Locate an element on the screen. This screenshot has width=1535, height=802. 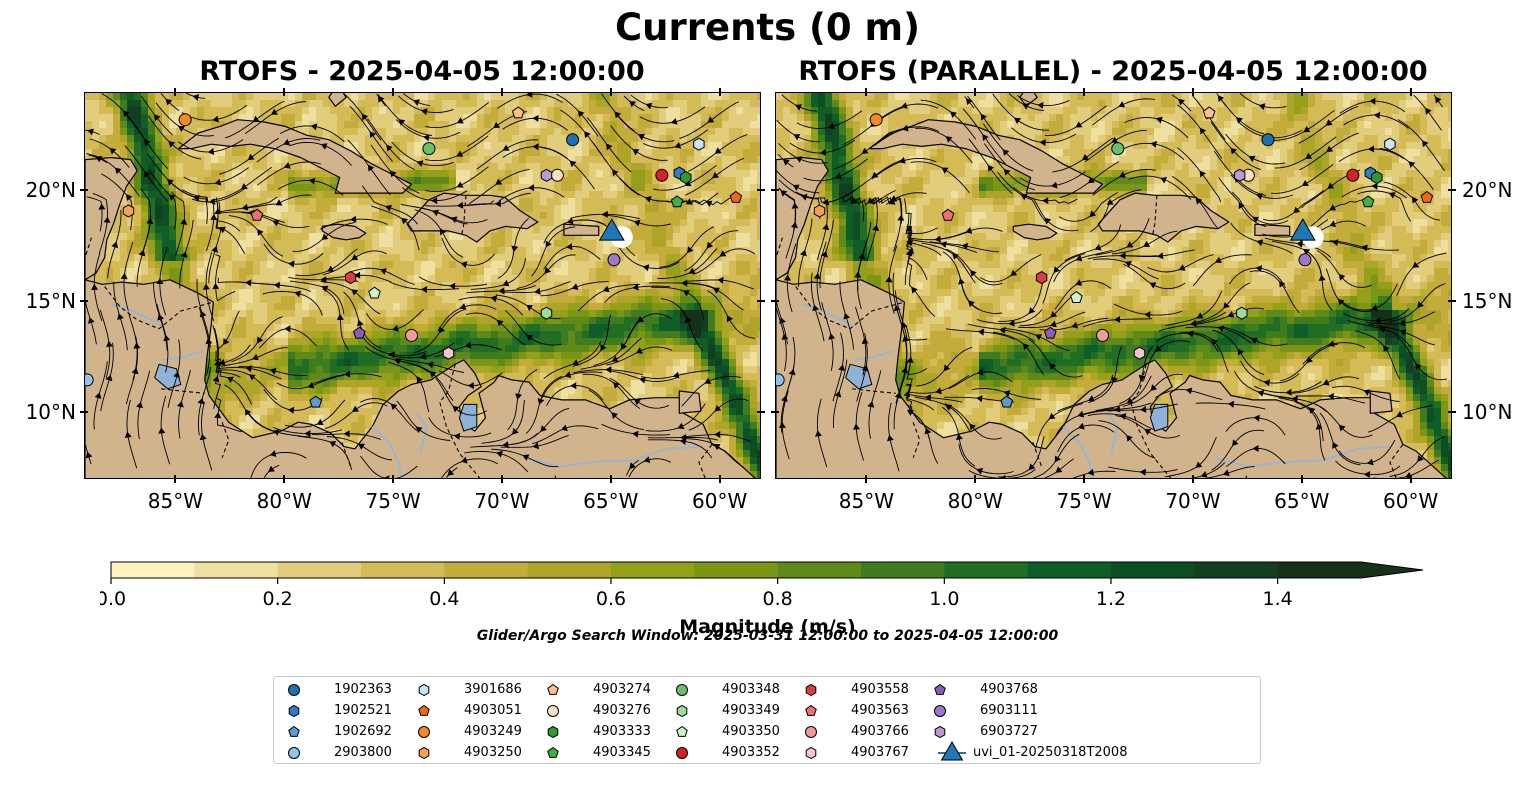
legend-label: 4903768 is located at coordinates (1009, 689).